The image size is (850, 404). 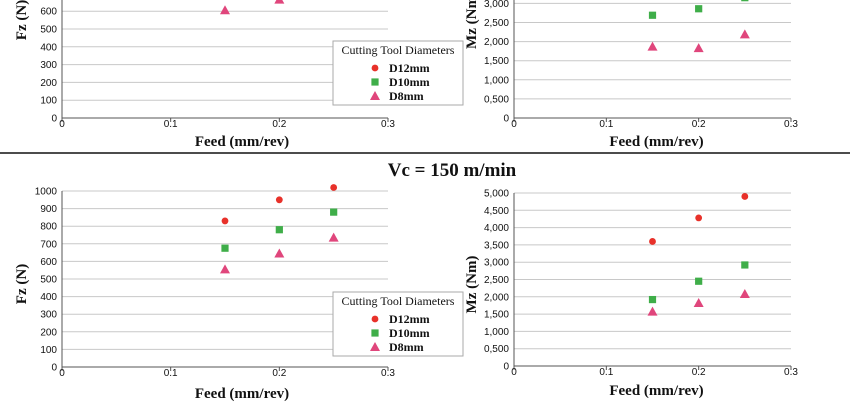 I want to click on bottom-fz-y-tick-label: 900, so click(x=48, y=209).